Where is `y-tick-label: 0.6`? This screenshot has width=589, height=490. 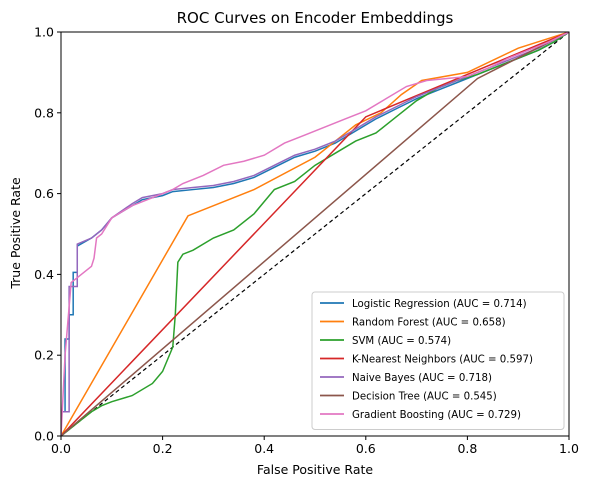 y-tick-label: 0.6 is located at coordinates (44, 193).